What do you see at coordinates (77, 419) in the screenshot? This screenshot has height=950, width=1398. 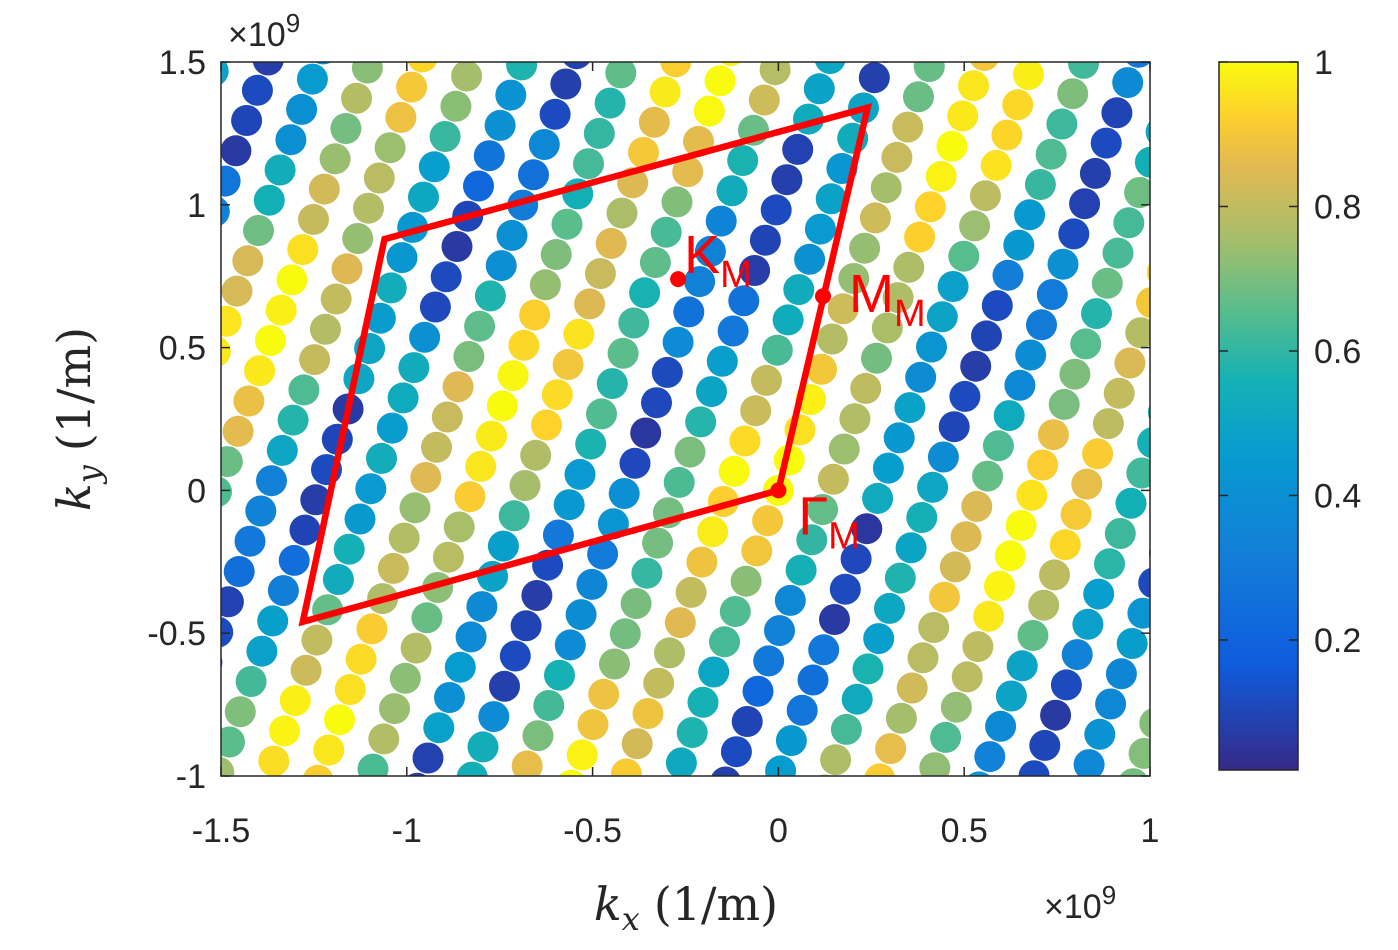 I see `y-axis-label: ky(1/m)` at bounding box center [77, 419].